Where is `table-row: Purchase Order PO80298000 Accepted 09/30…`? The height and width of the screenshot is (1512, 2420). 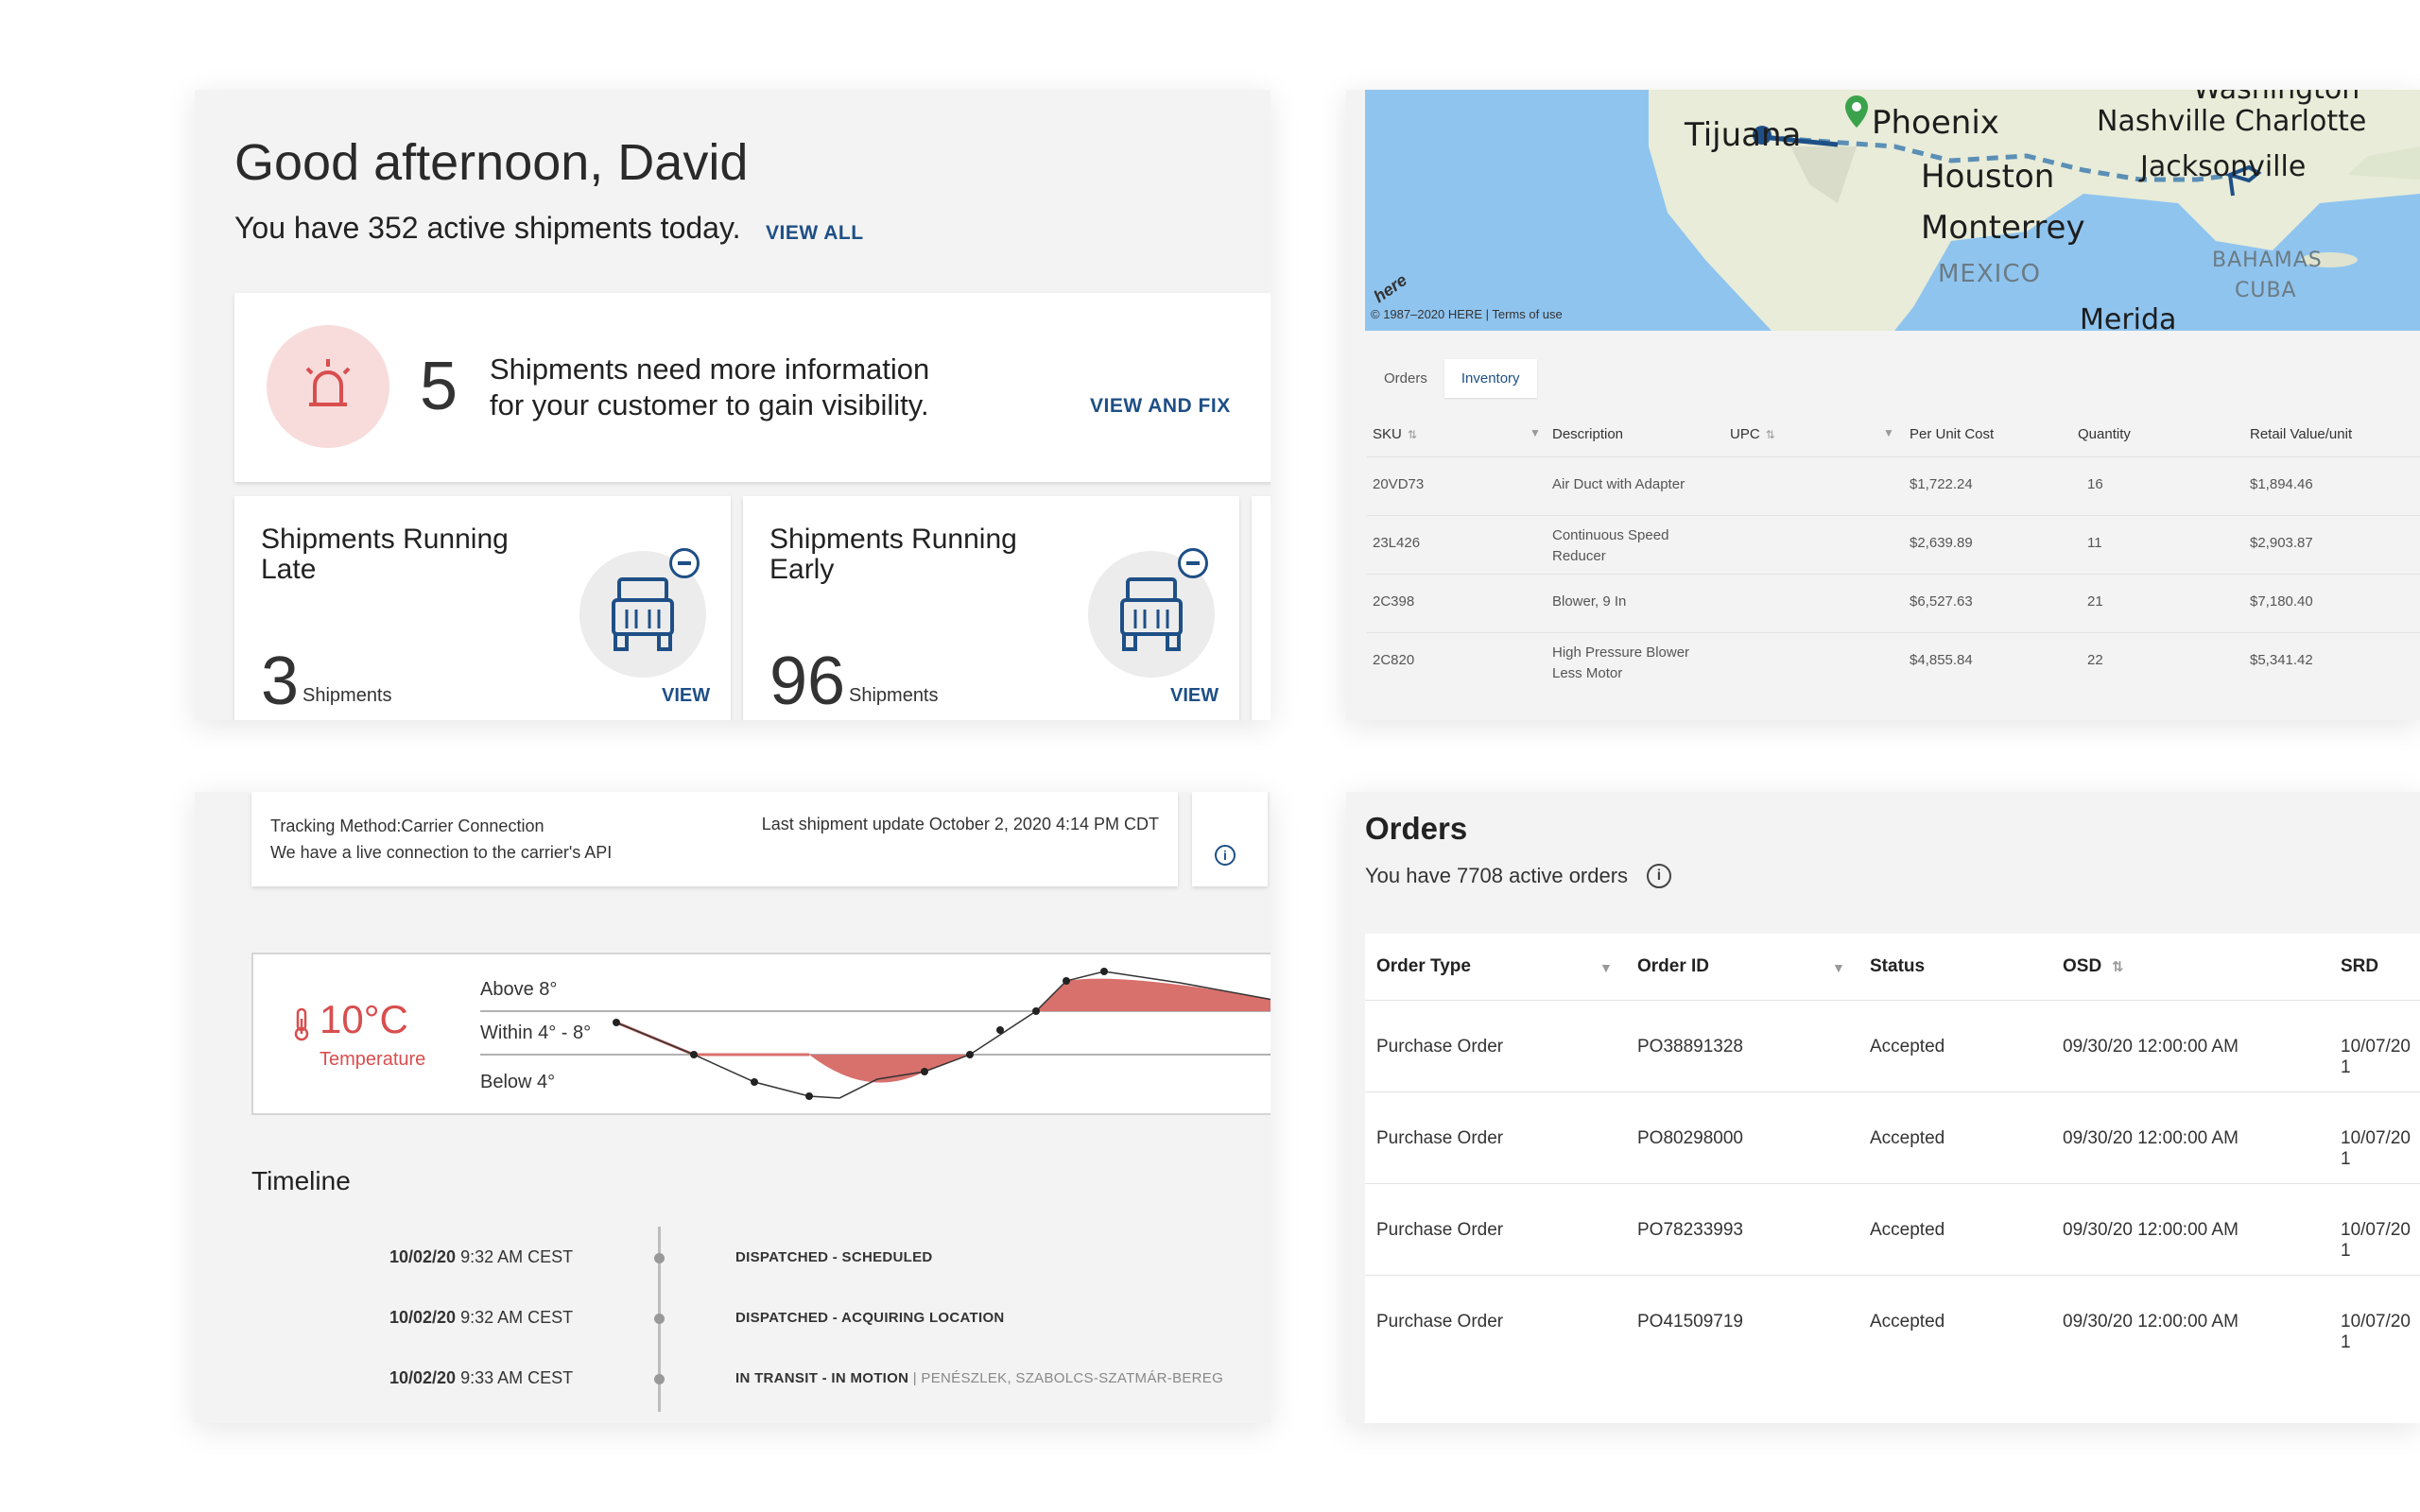 table-row: Purchase Order PO80298000 Accepted 09/30… is located at coordinates (1893, 1137).